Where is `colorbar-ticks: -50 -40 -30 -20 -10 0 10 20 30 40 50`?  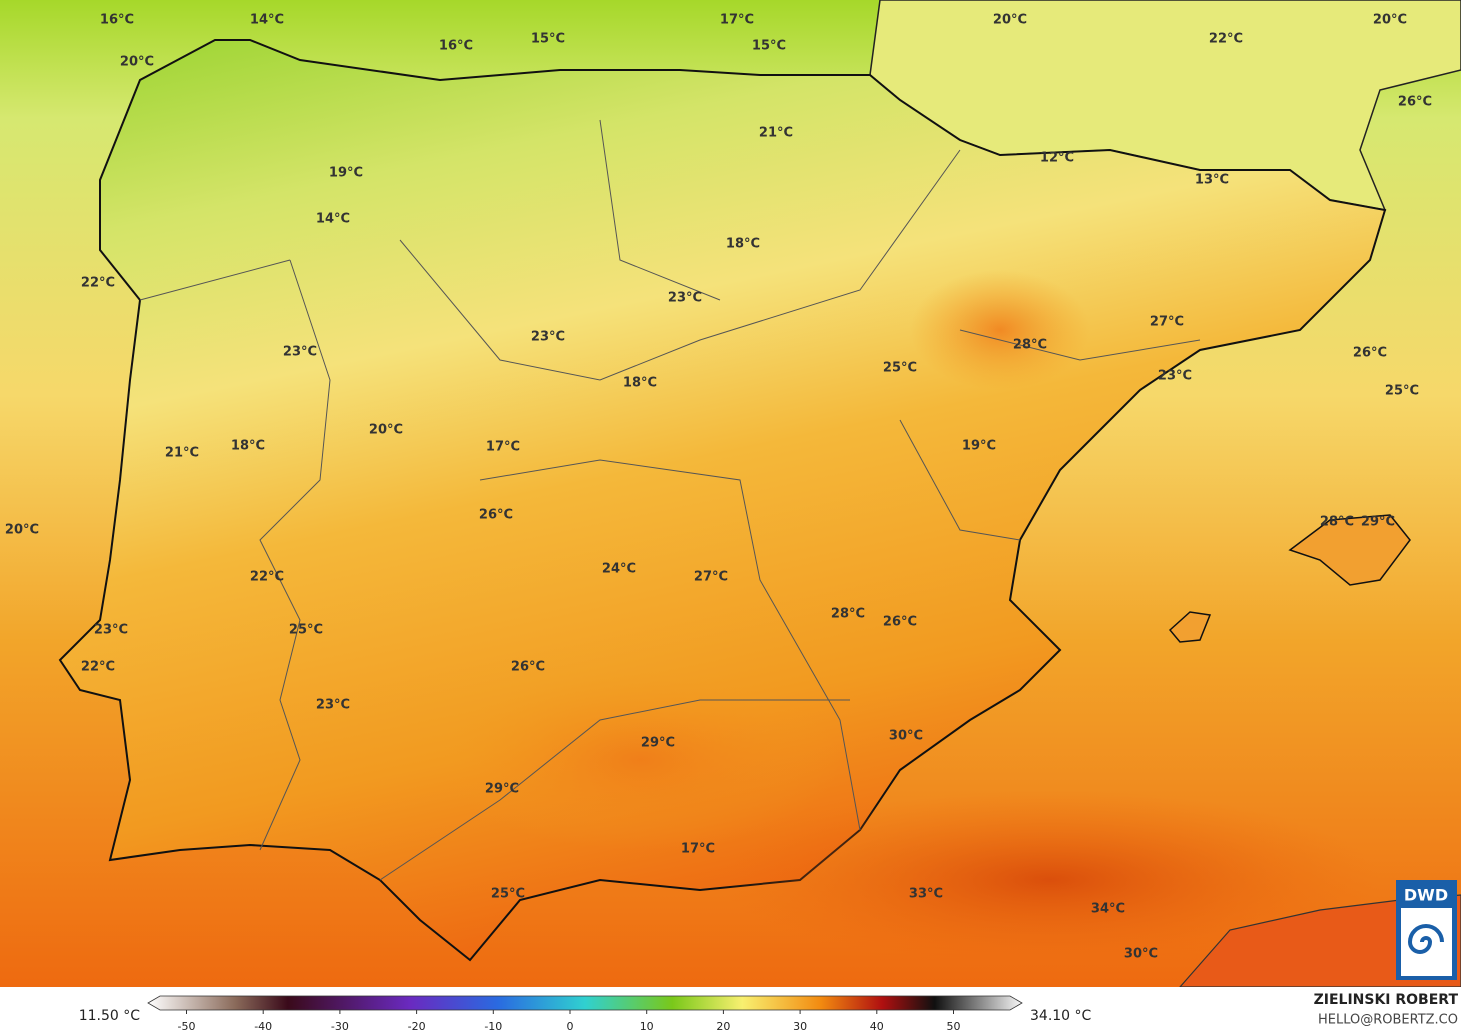 colorbar-ticks: -50 -40 -30 -20 -10 0 10 20 30 40 50 is located at coordinates (569, 1021).